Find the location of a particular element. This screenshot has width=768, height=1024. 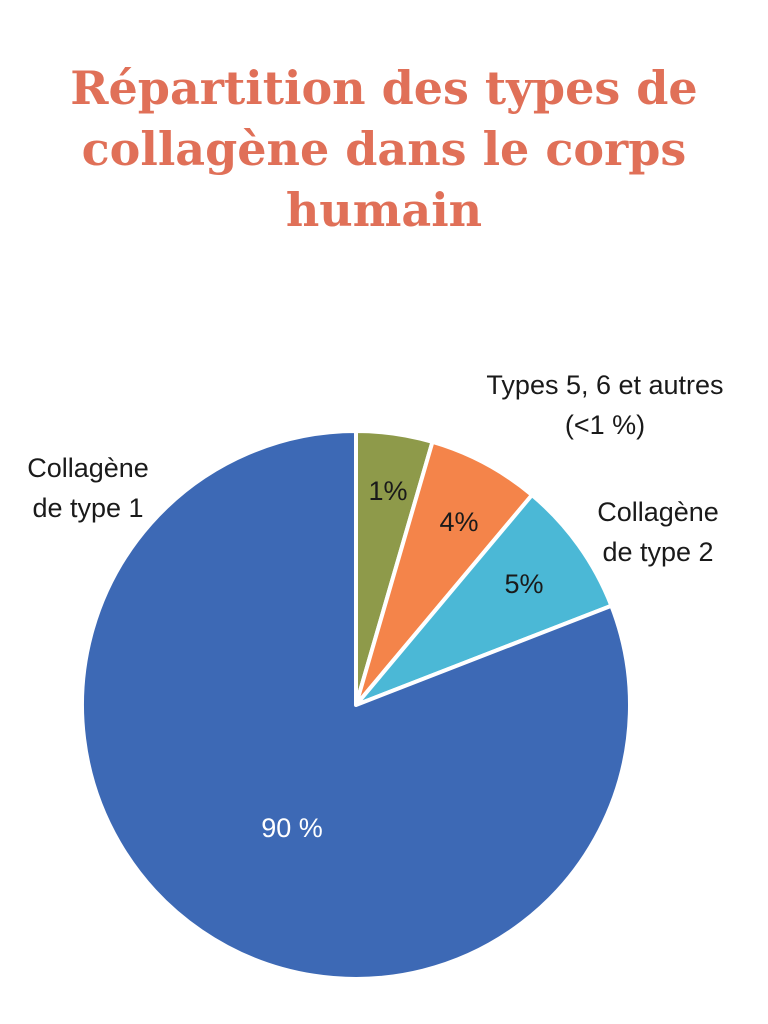

data-label-slice-3: 5% is located at coordinates (523, 584).